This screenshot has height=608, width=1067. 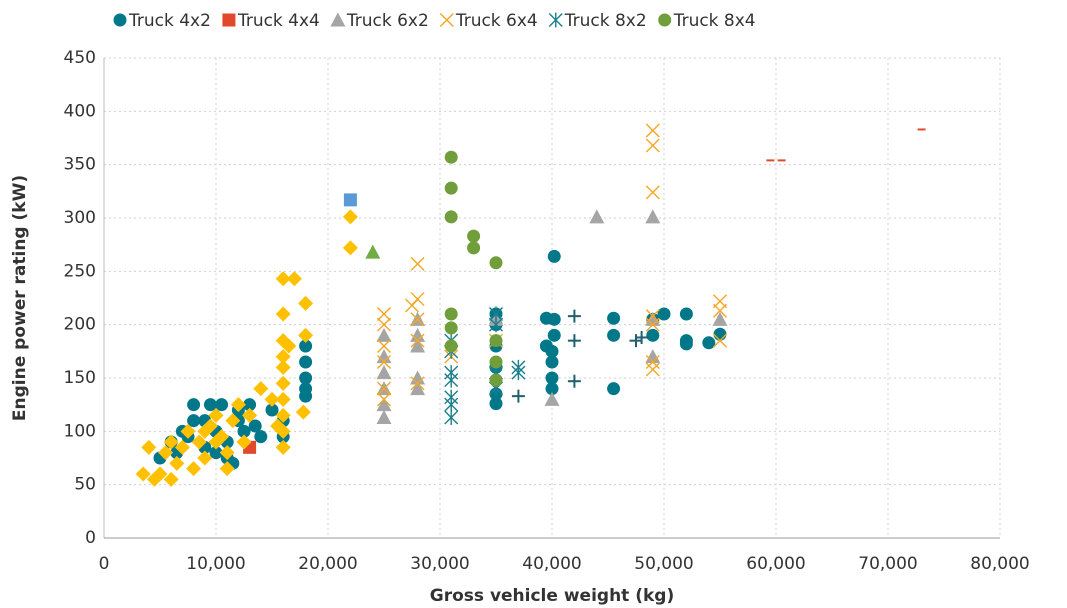 I want to click on x-tick-label: 20,000, so click(x=327, y=564).